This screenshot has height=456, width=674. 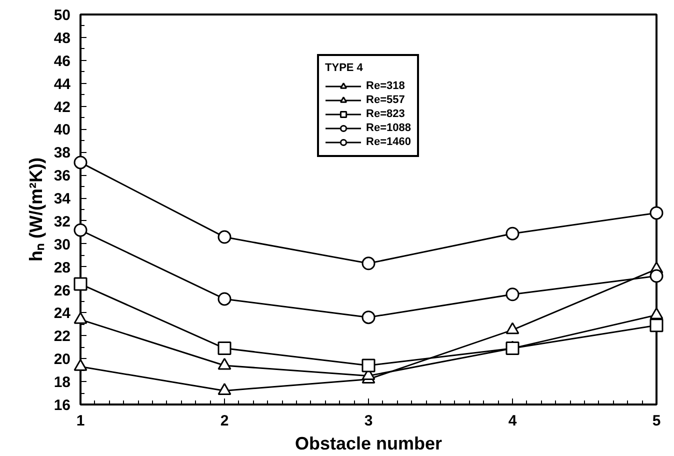 I want to click on y-tick-label: 48, so click(x=62, y=38).